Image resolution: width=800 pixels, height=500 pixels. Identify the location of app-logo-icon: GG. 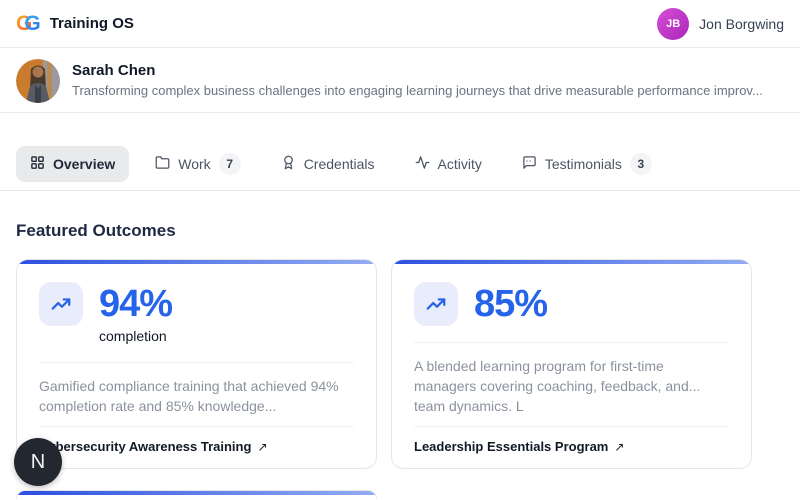
(28, 24).